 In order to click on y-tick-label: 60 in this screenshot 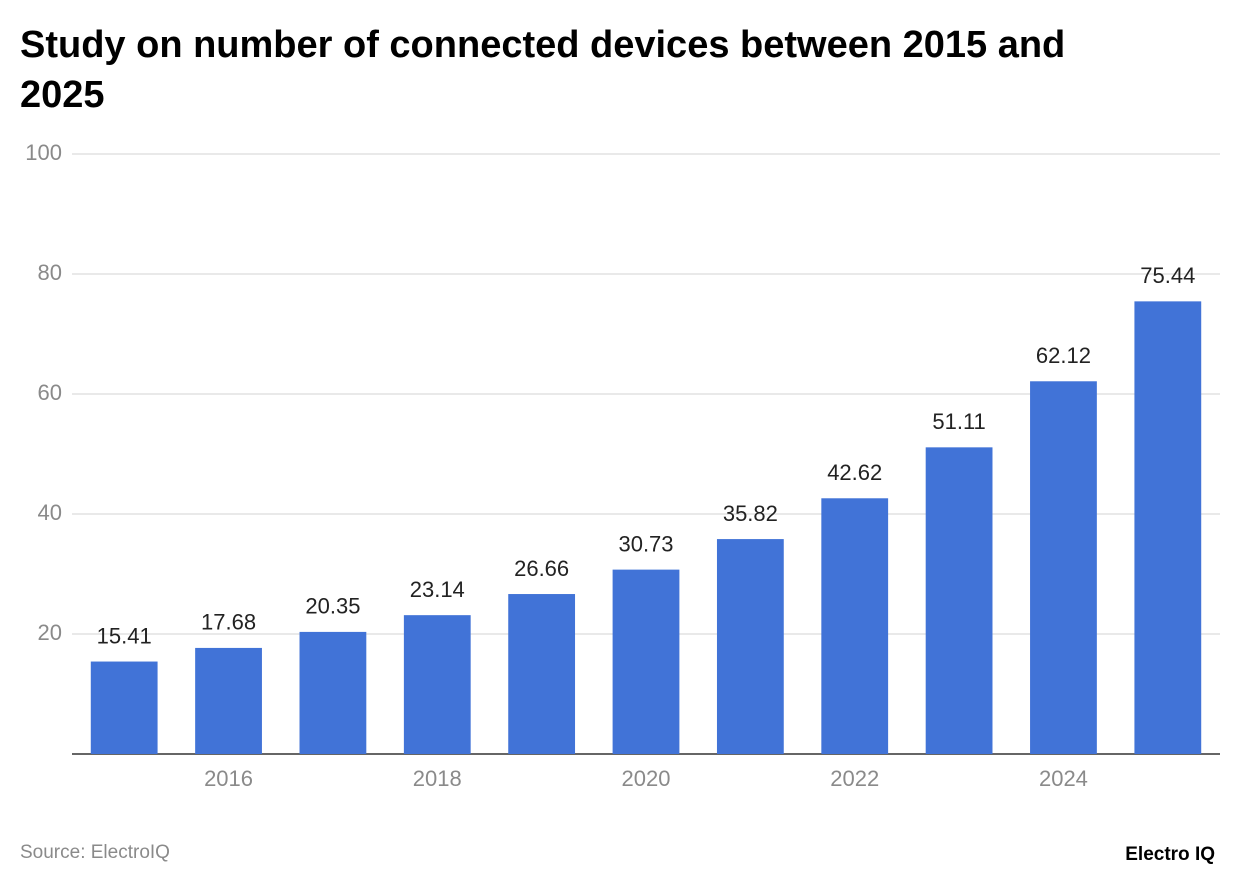, I will do `click(50, 392)`.